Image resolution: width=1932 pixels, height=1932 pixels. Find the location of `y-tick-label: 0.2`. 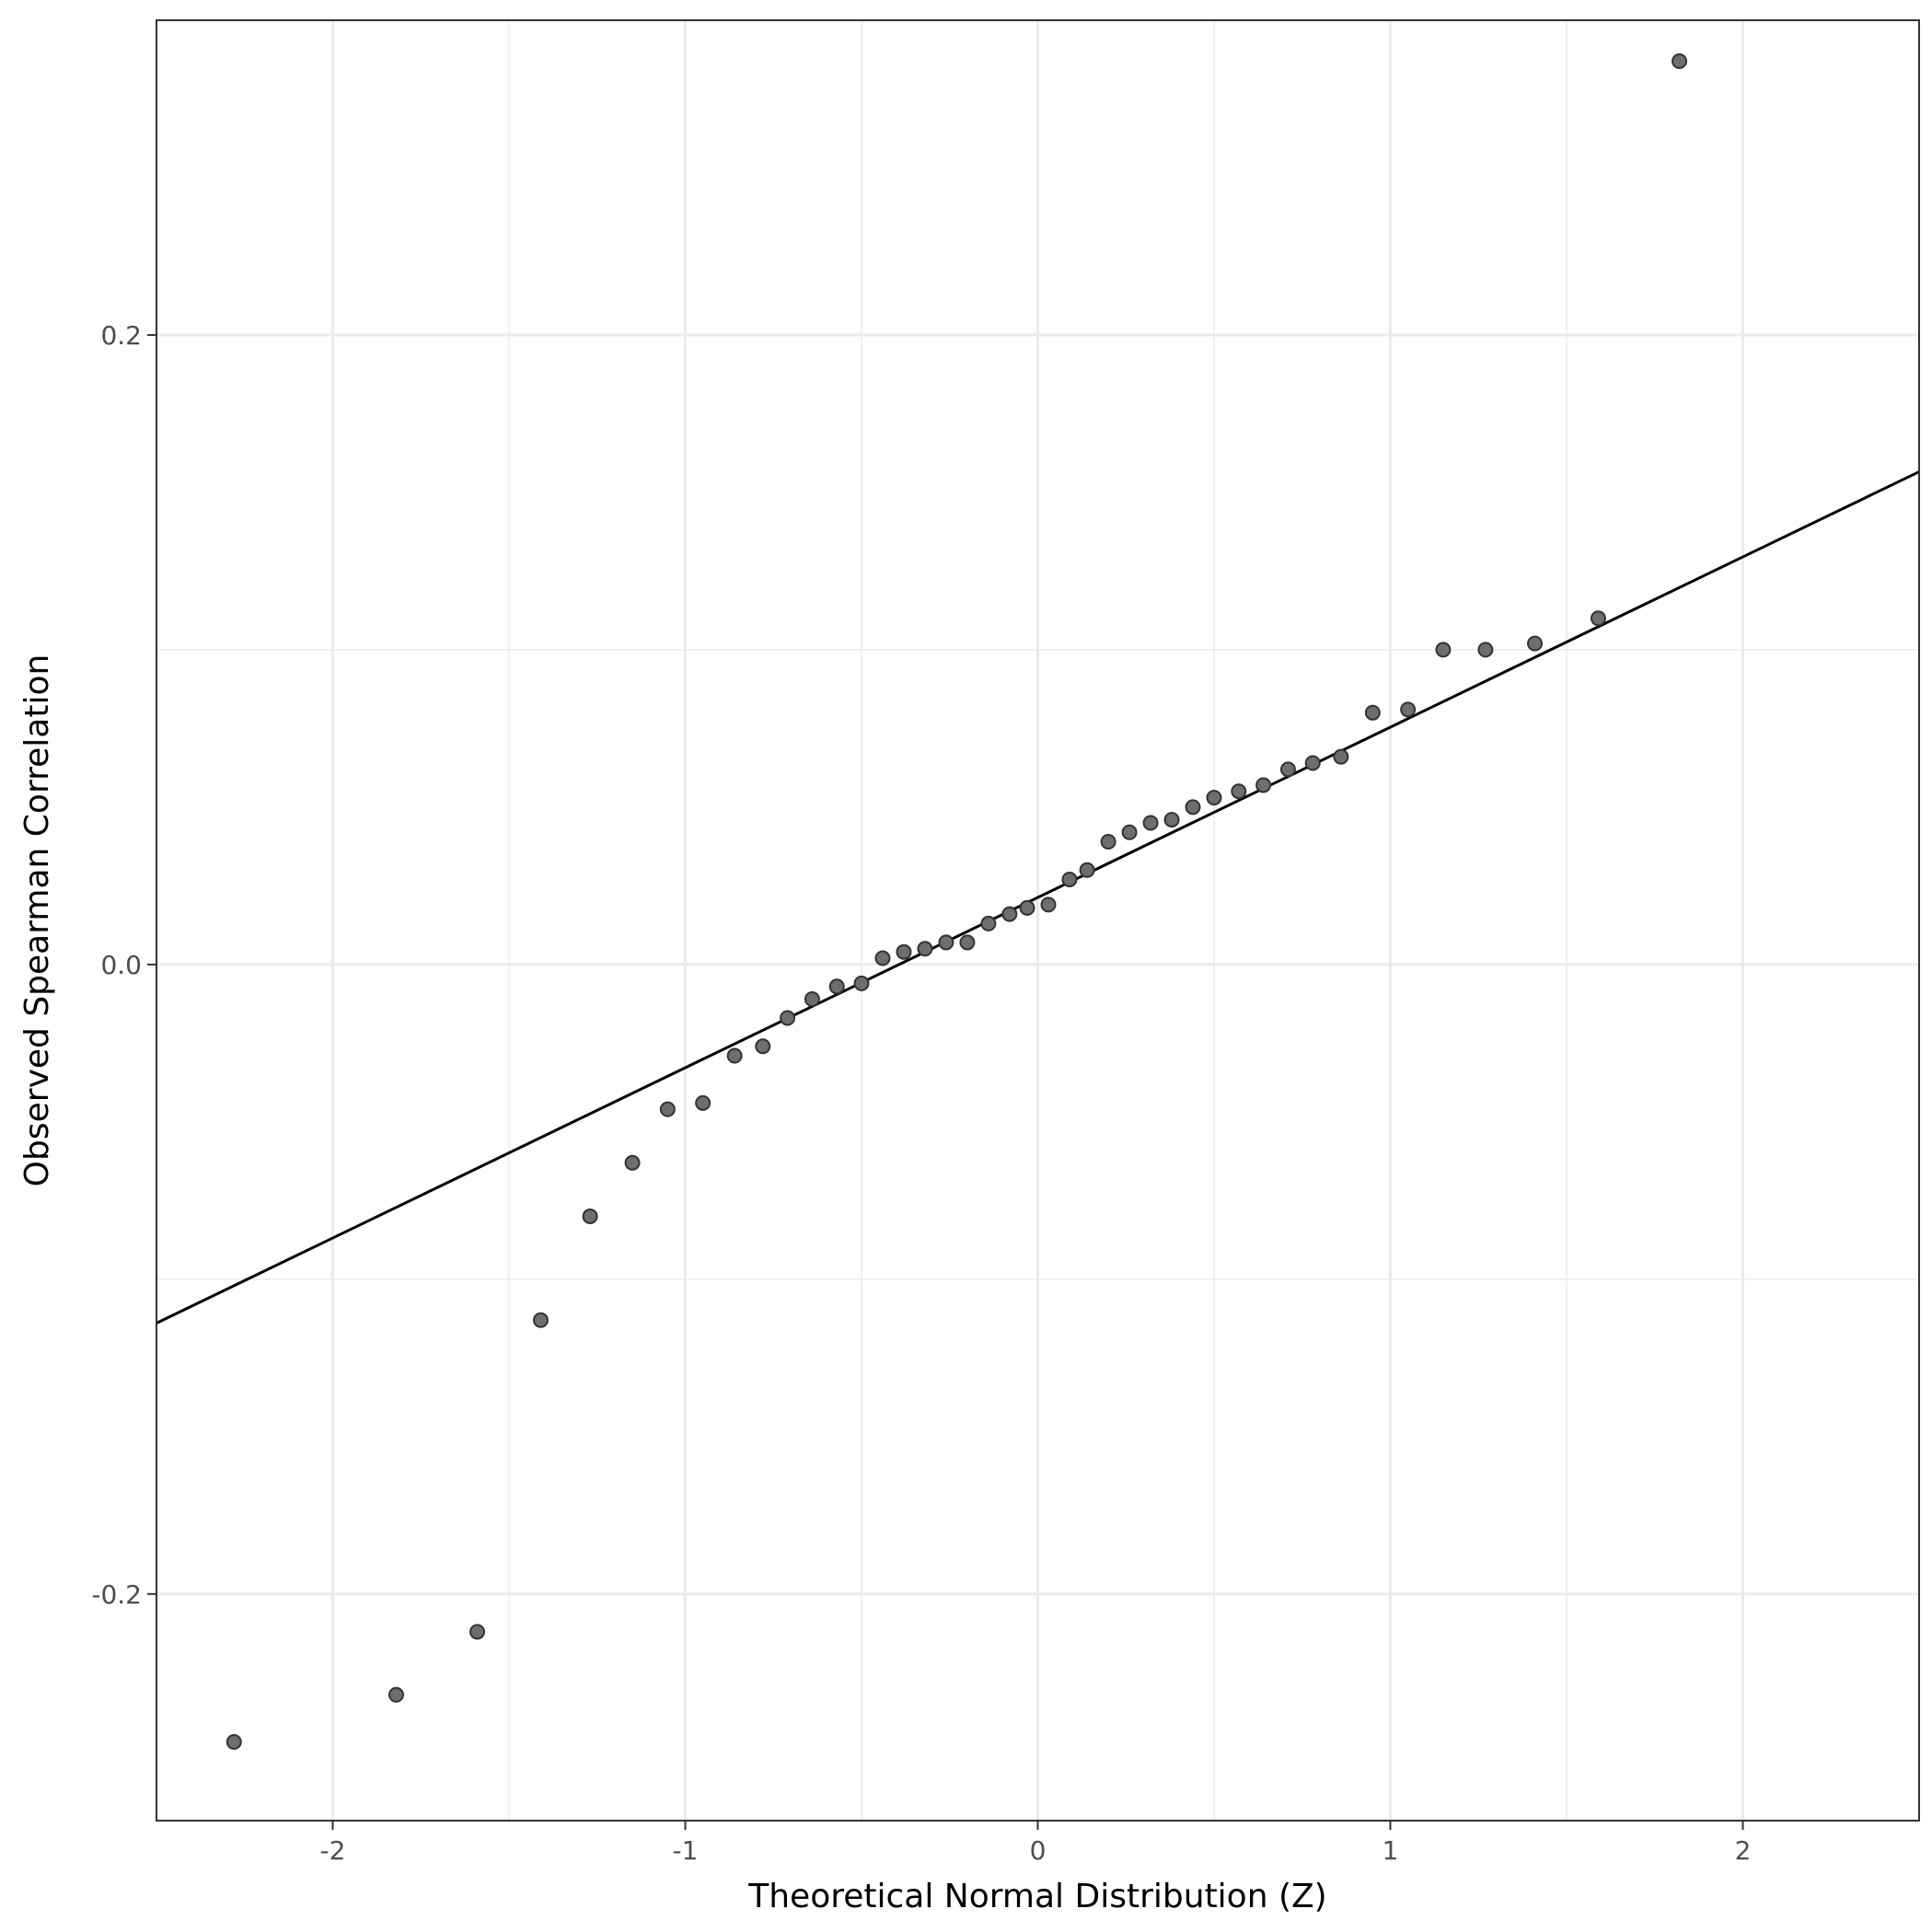

y-tick-label: 0.2 is located at coordinates (121, 336).